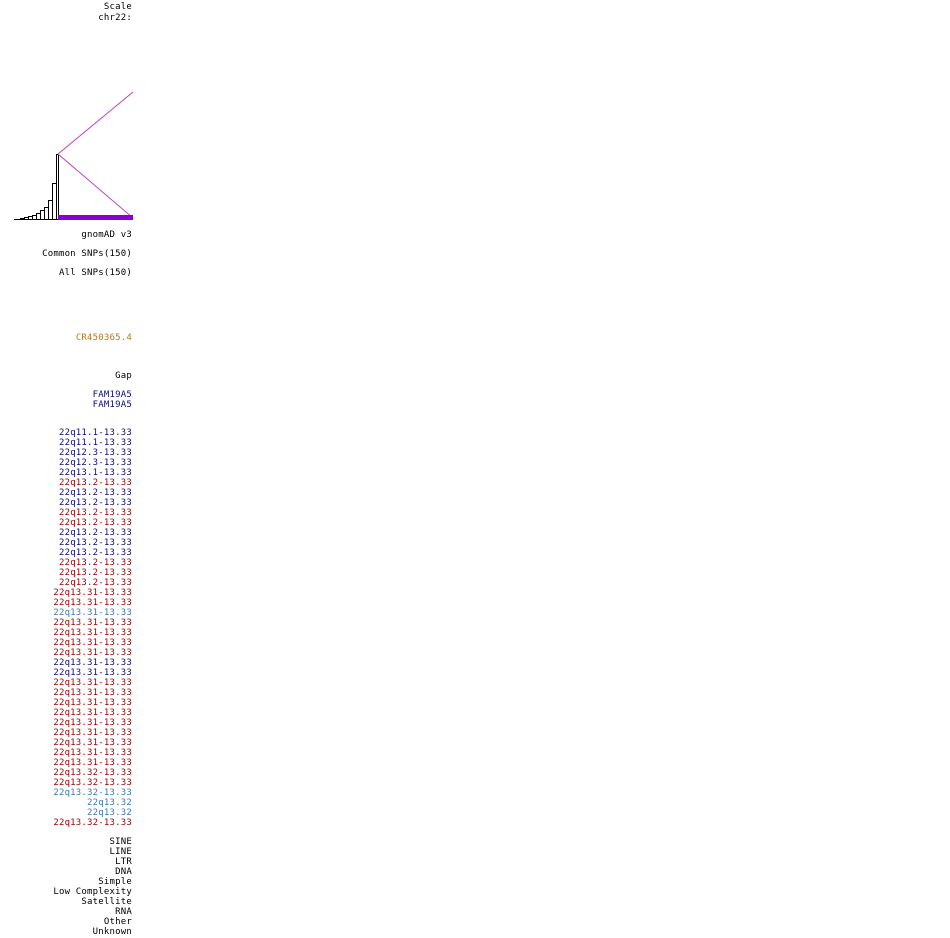 The width and height of the screenshot is (950, 938). What do you see at coordinates (115, 882) in the screenshot?
I see `repeat-class-label: Simple` at bounding box center [115, 882].